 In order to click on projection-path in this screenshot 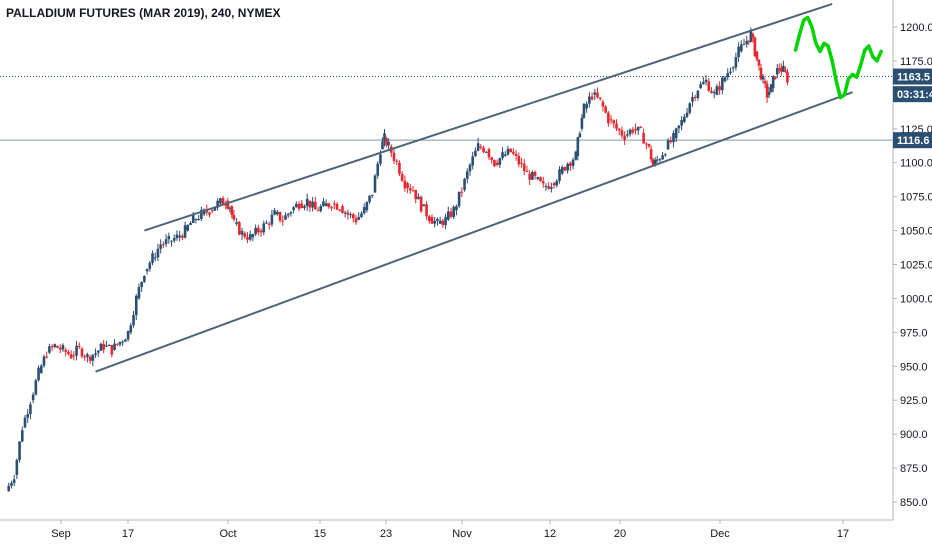, I will do `click(838, 57)`.